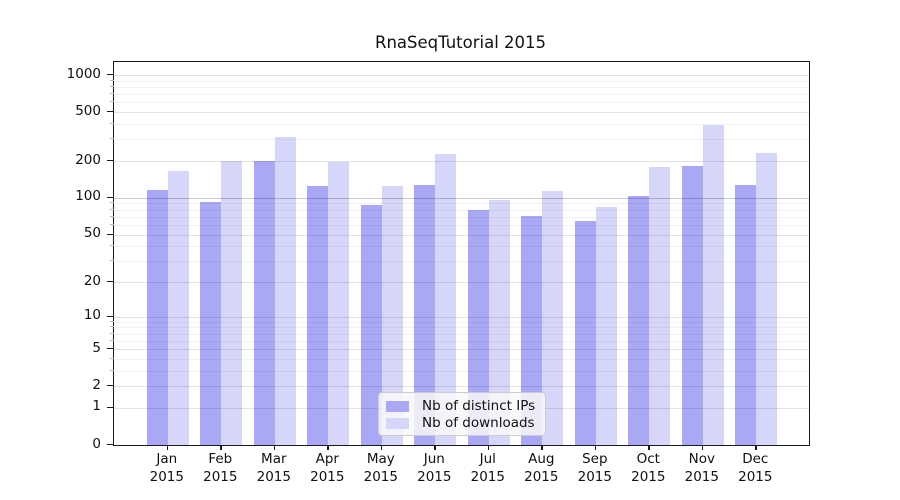  Describe the element at coordinates (541, 468) in the screenshot. I see `x-tick-label: Aug 2015` at that location.